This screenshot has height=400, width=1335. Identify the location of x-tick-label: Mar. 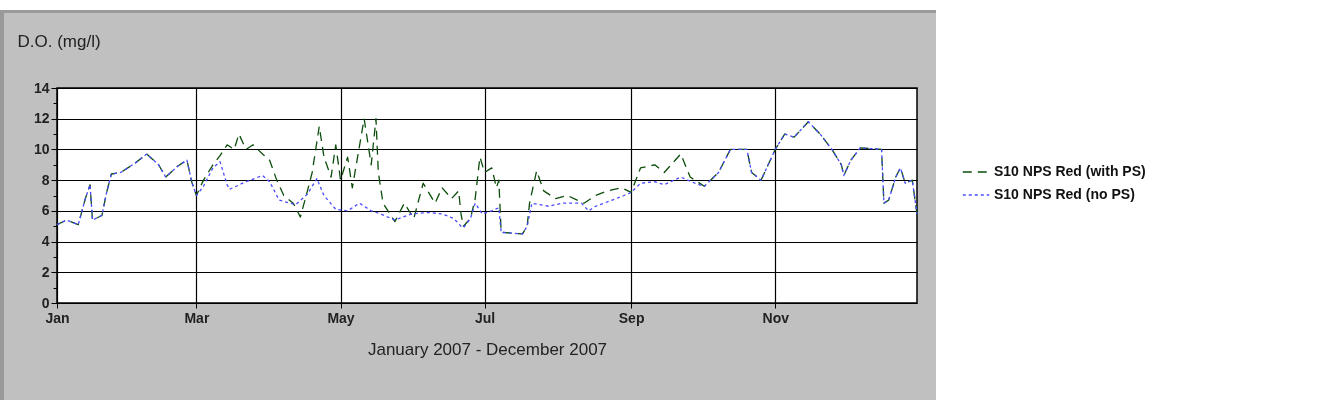
(197, 317).